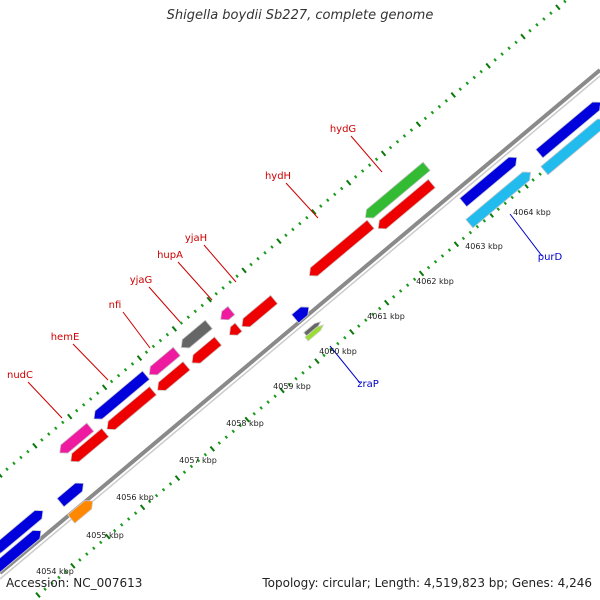 This screenshot has width=600, height=600. What do you see at coordinates (300, 15) in the screenshot?
I see `map-title: Shigella boydii Sb227, complete genome` at bounding box center [300, 15].